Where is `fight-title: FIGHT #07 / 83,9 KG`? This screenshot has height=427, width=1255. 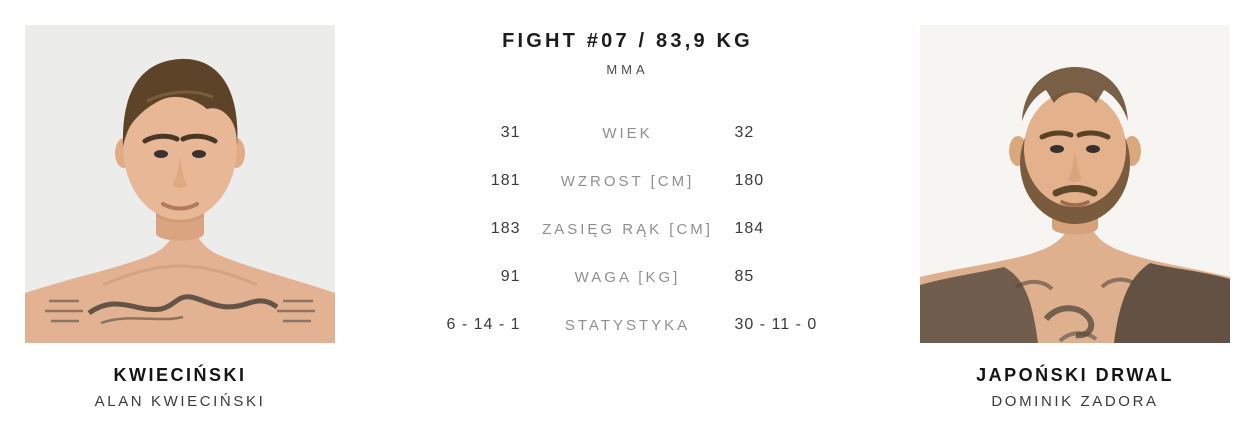
fight-title: FIGHT #07 / 83,9 KG is located at coordinates (627, 41).